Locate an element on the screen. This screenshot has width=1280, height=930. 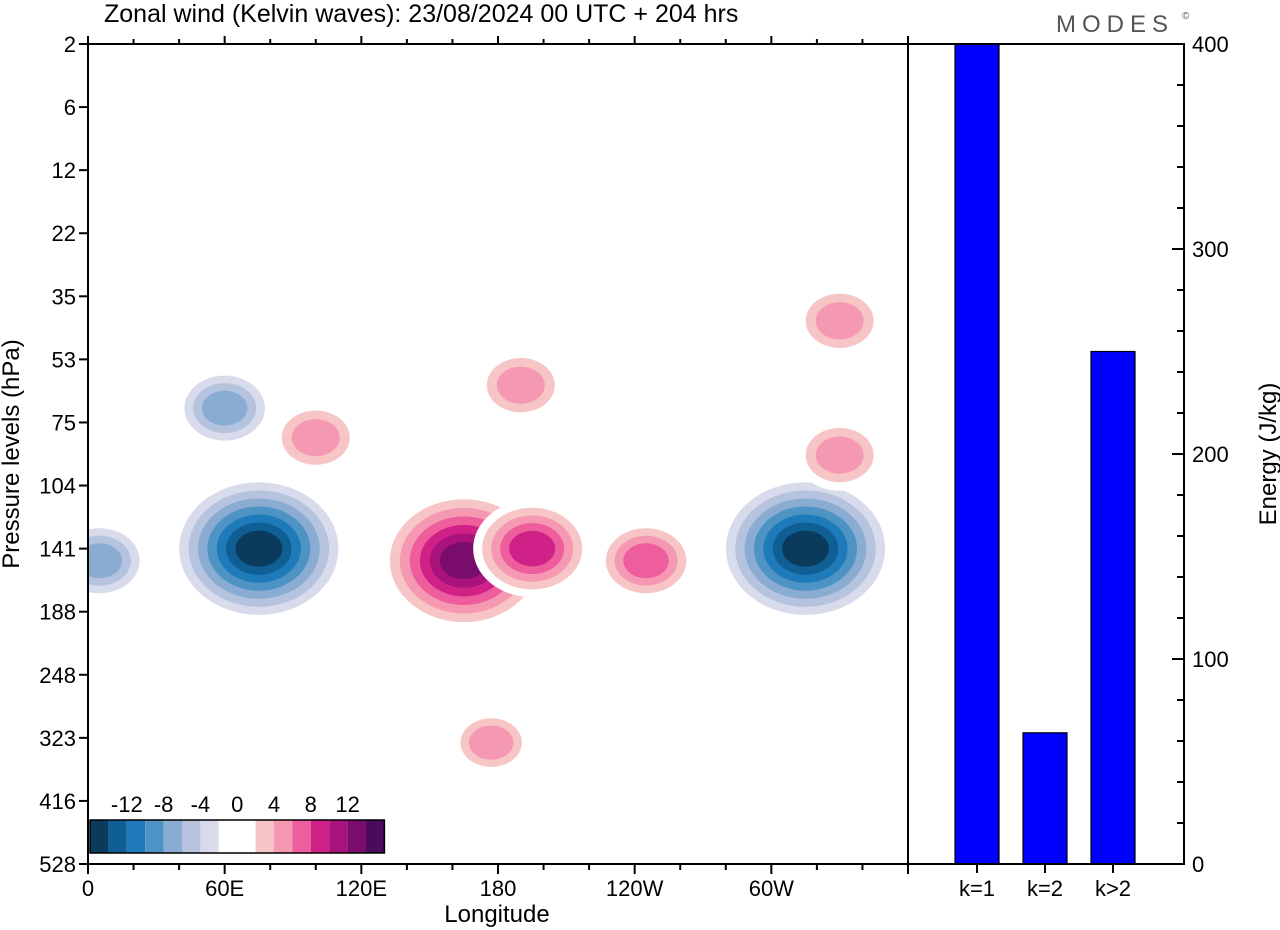
x-tick-label: 0 is located at coordinates (88, 888).